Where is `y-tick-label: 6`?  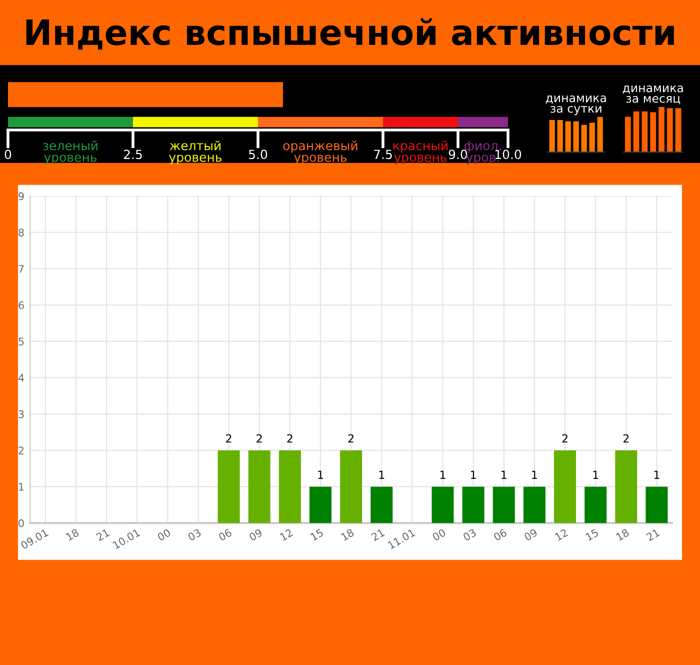 y-tick-label: 6 is located at coordinates (21, 305).